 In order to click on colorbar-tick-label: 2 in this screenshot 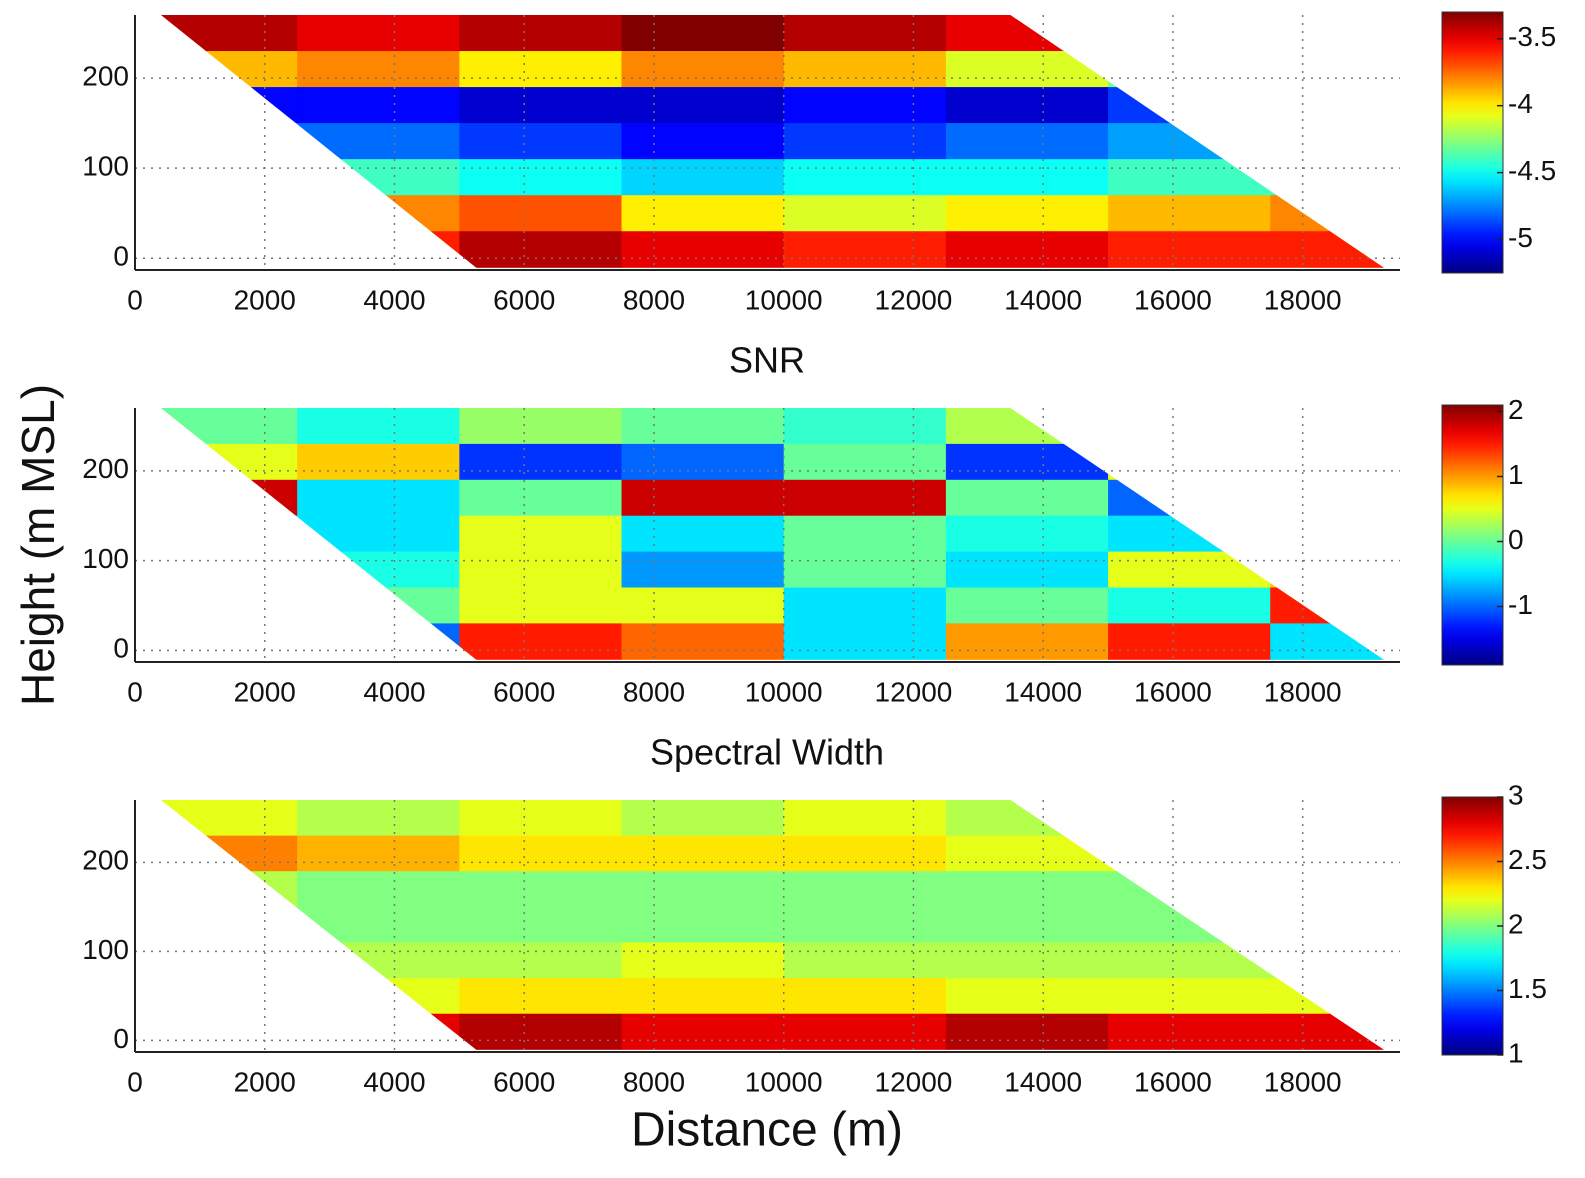, I will do `click(1516, 923)`.